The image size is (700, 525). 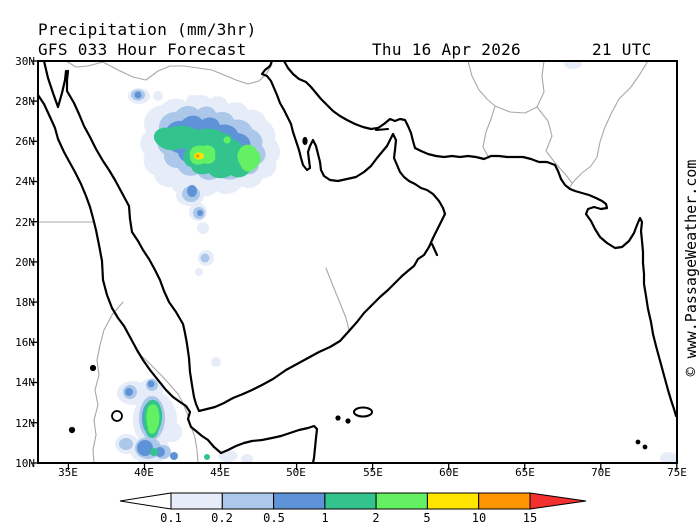 What do you see at coordinates (274, 518) in the screenshot?
I see `colorbar-label-0-5: 0.5` at bounding box center [274, 518].